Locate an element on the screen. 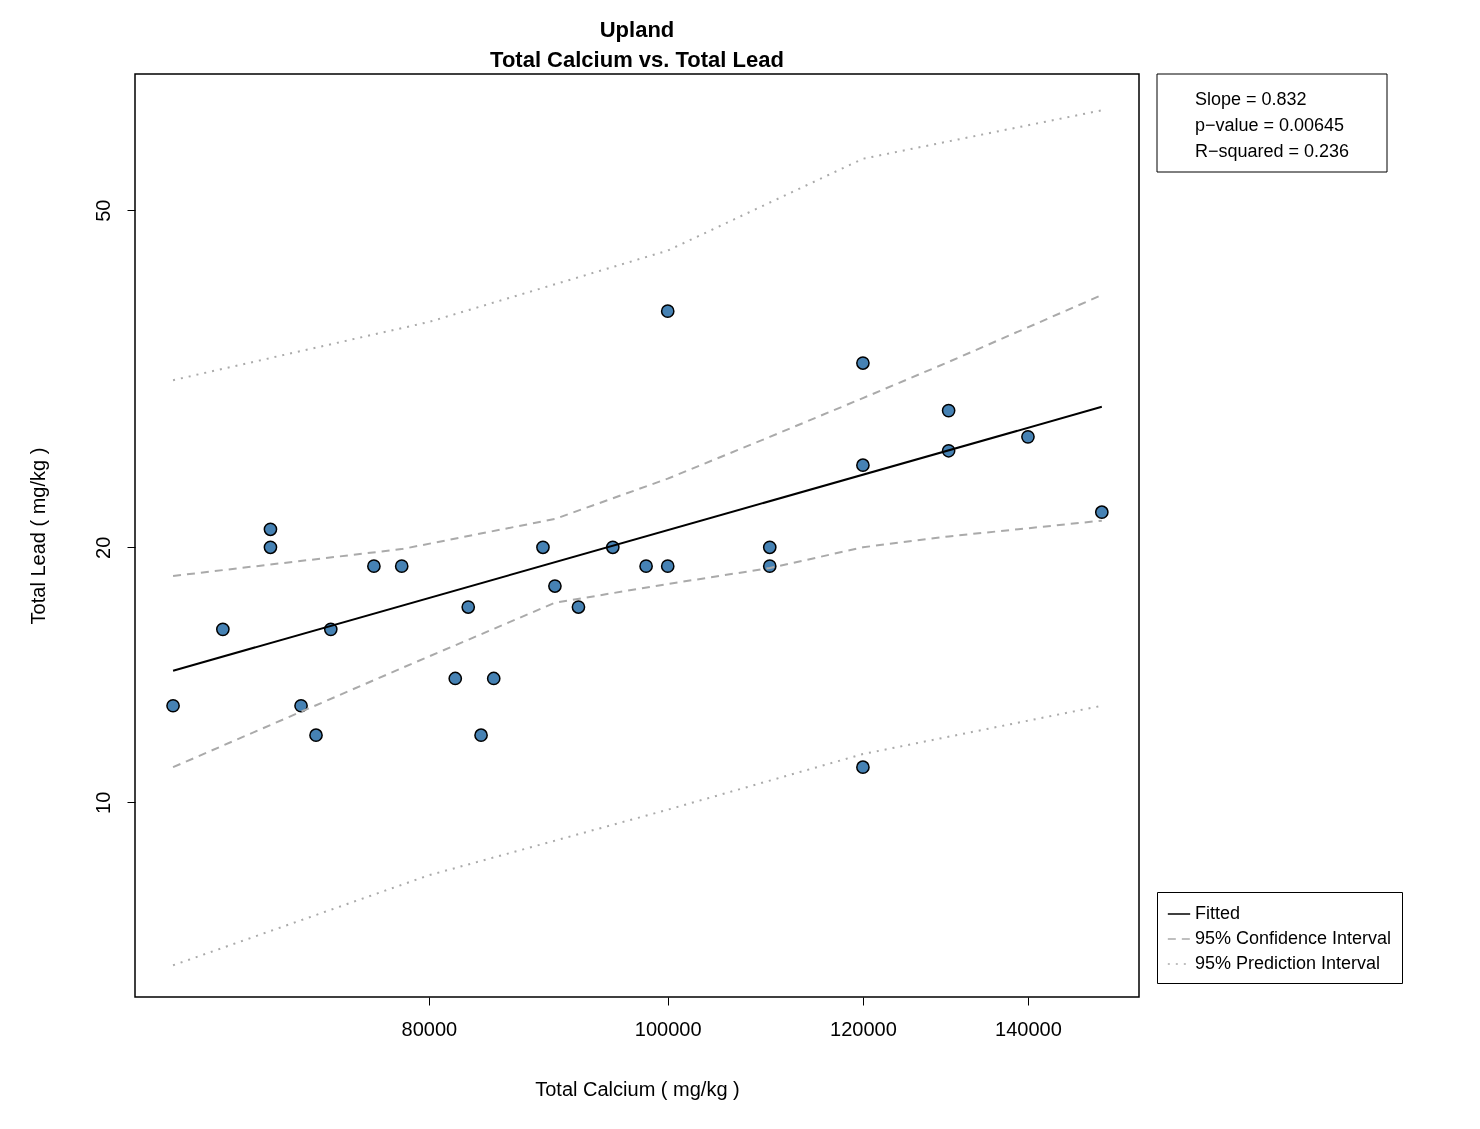  x-tick-label: 80000 is located at coordinates (429, 1028).